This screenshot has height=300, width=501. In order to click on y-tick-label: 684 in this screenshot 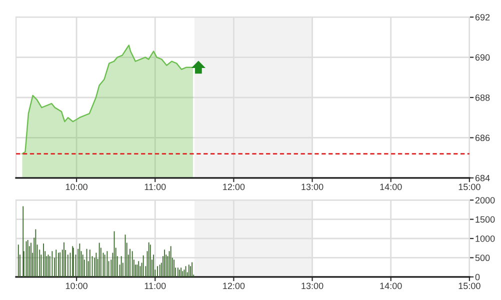, I will do `click(482, 178)`.